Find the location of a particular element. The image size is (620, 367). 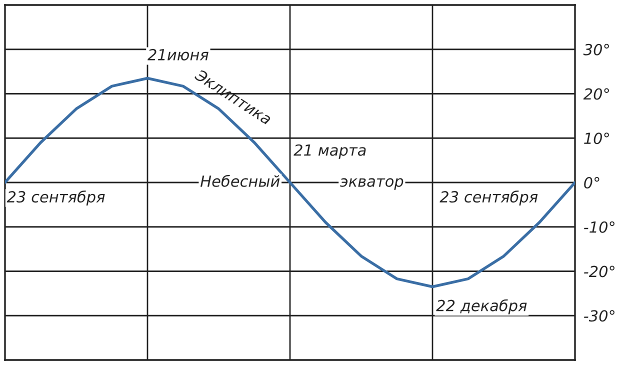

annotation: экватор is located at coordinates (372, 184).